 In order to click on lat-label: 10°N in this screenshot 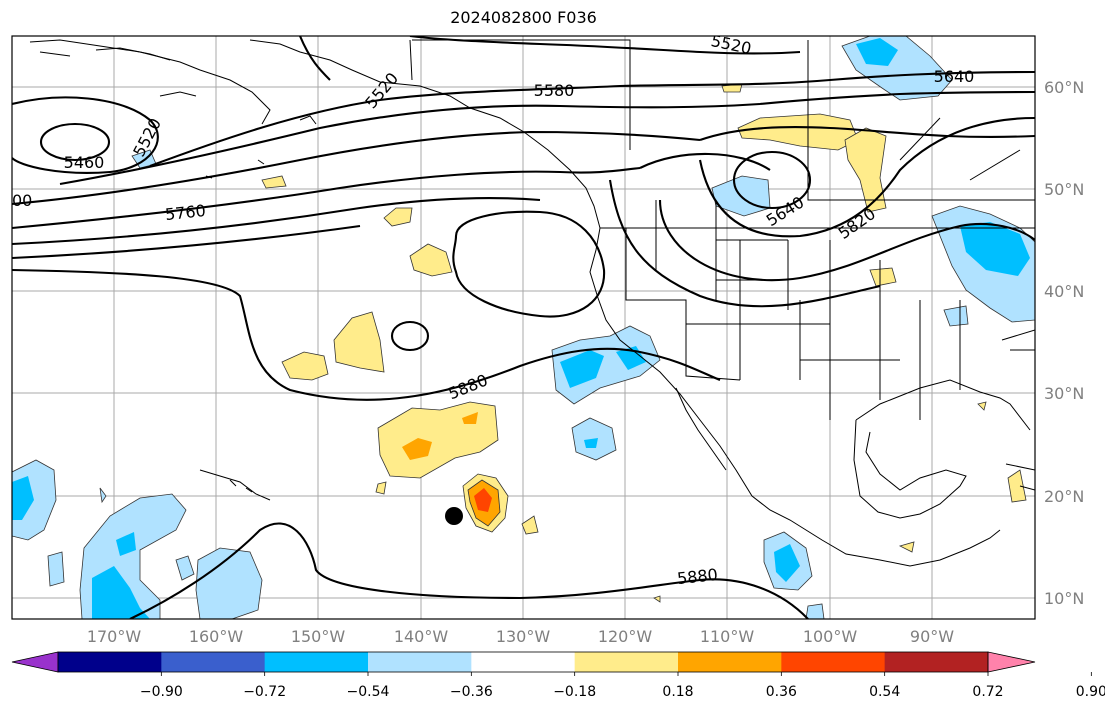, I will do `click(1064, 598)`.